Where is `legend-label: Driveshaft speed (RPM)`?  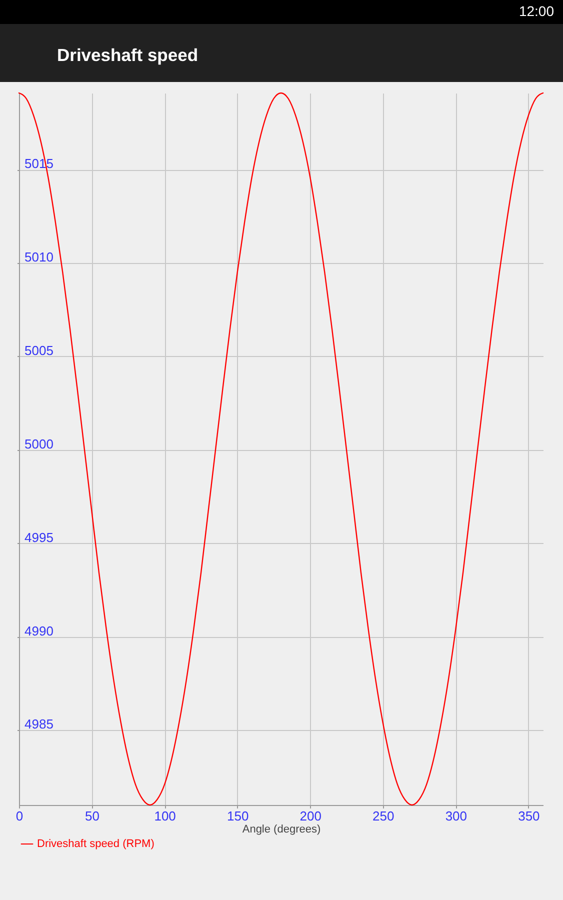 legend-label: Driveshaft speed (RPM) is located at coordinates (95, 844).